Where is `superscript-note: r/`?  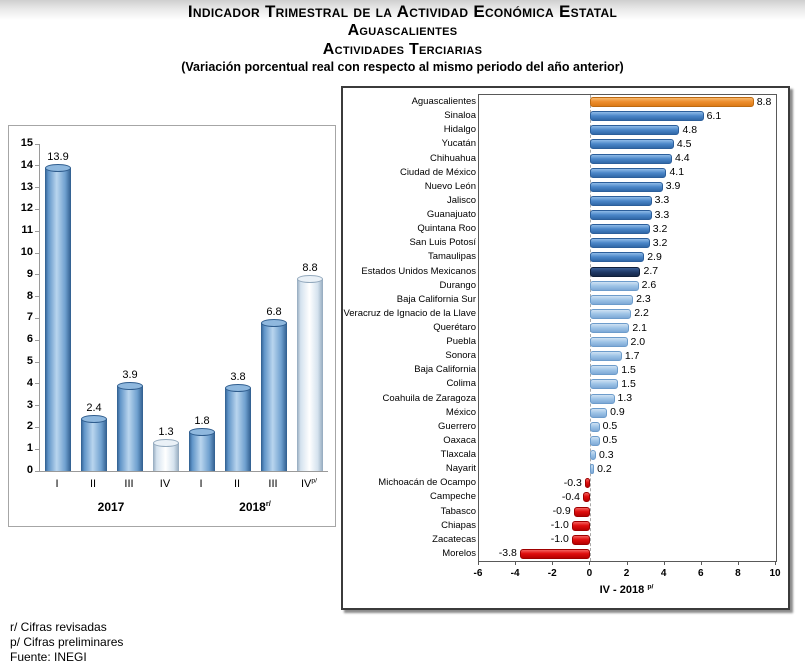
superscript-note: r/ is located at coordinates (268, 503).